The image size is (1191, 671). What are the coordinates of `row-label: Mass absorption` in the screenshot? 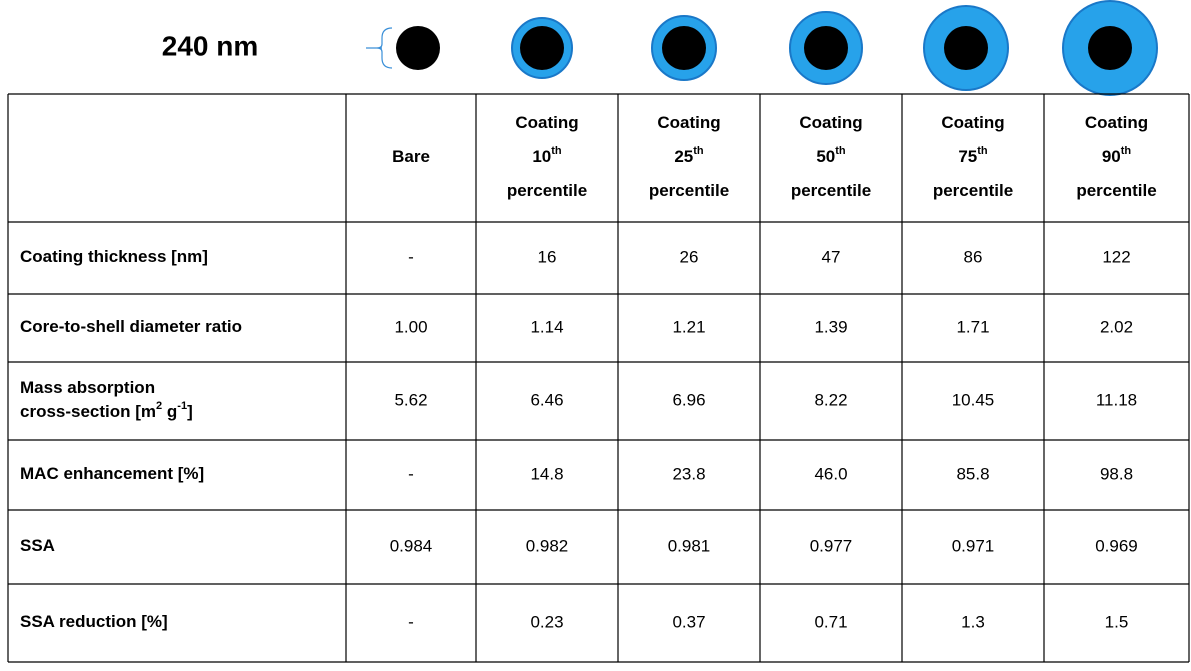 It's located at (87, 387).